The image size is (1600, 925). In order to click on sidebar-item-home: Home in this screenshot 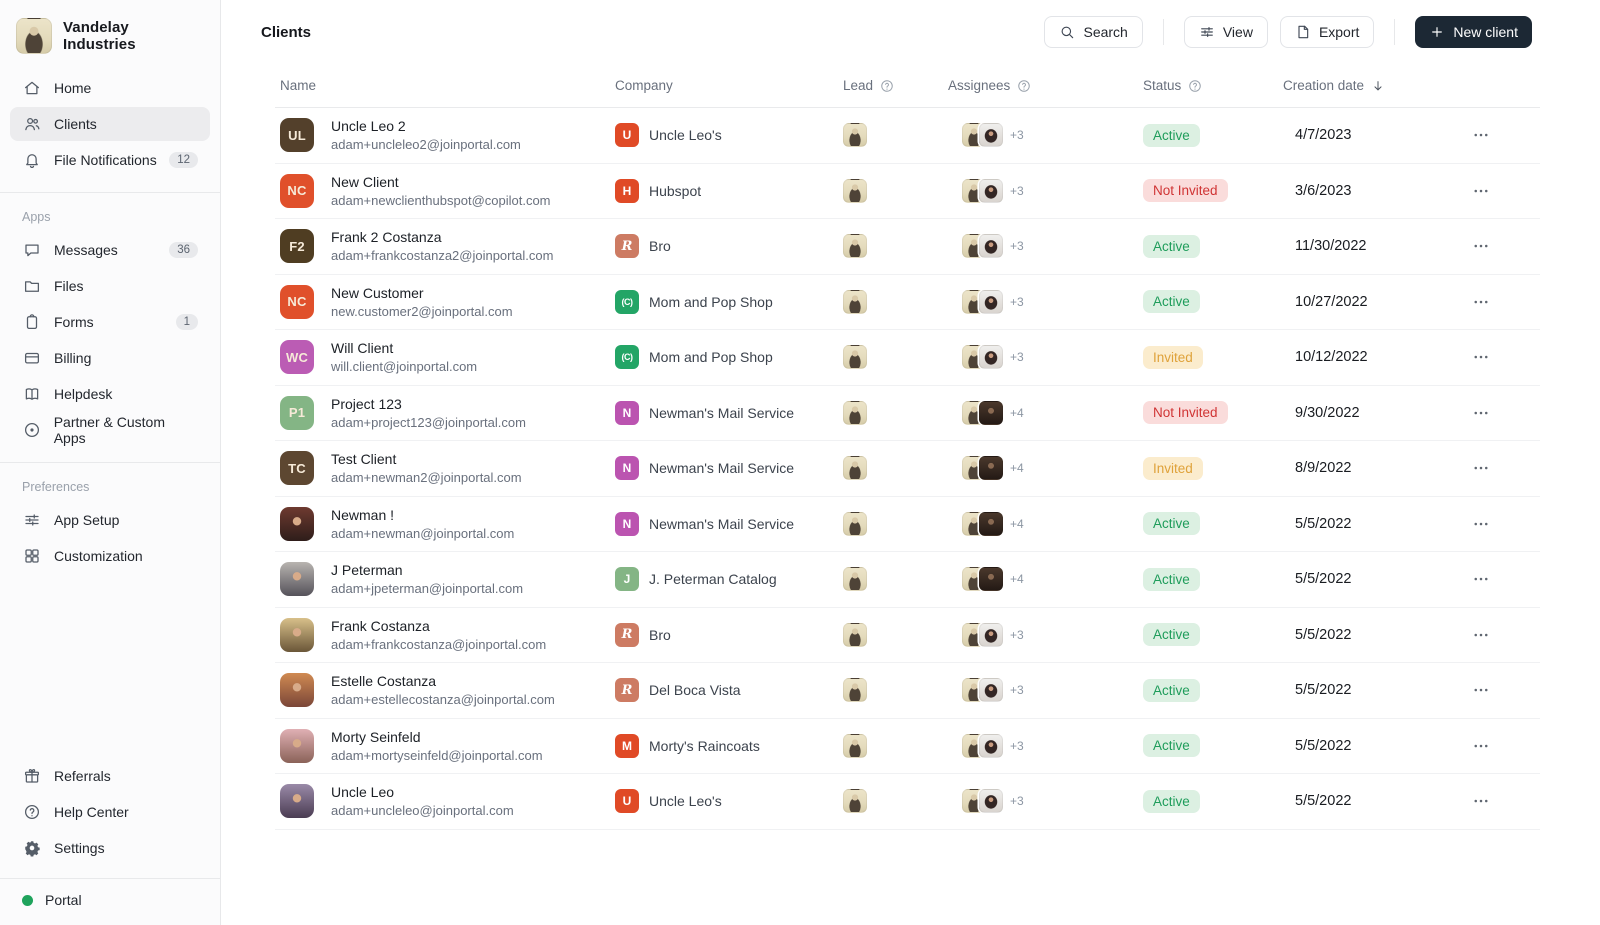, I will do `click(110, 88)`.